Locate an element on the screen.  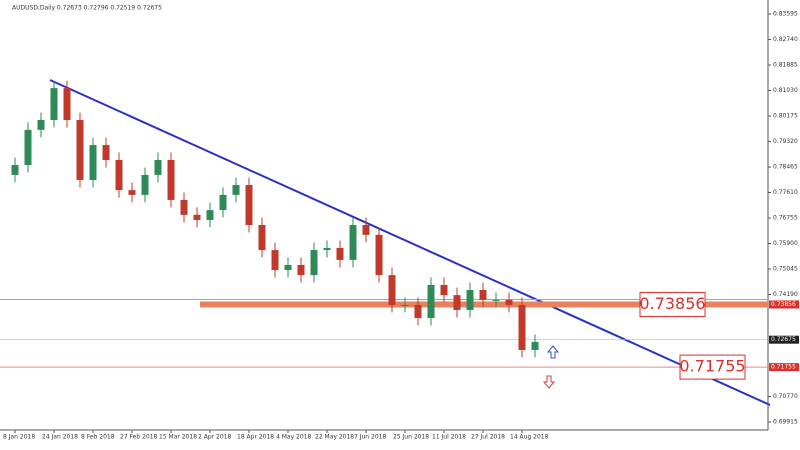
level-band is located at coordinates (484, 304).